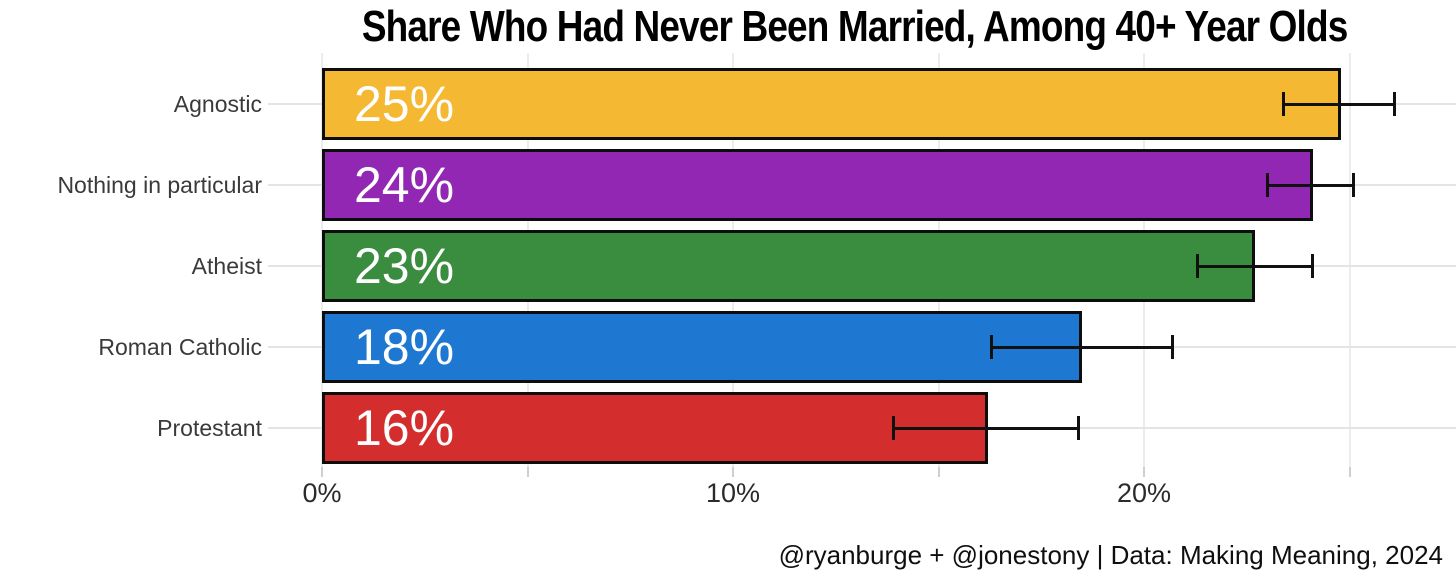 This screenshot has width=1456, height=582. Describe the element at coordinates (217, 104) in the screenshot. I see `category-label: Agnostic` at that location.